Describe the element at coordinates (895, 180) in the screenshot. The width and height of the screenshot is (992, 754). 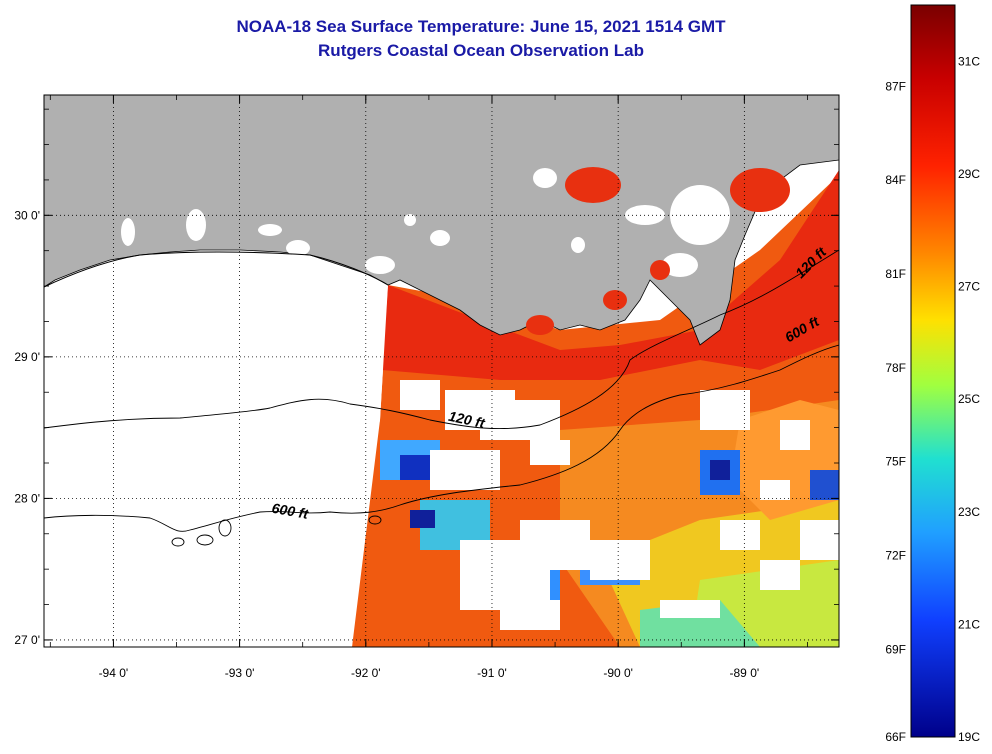
I see `colorbar-fahrenheit-label: 84F` at that location.